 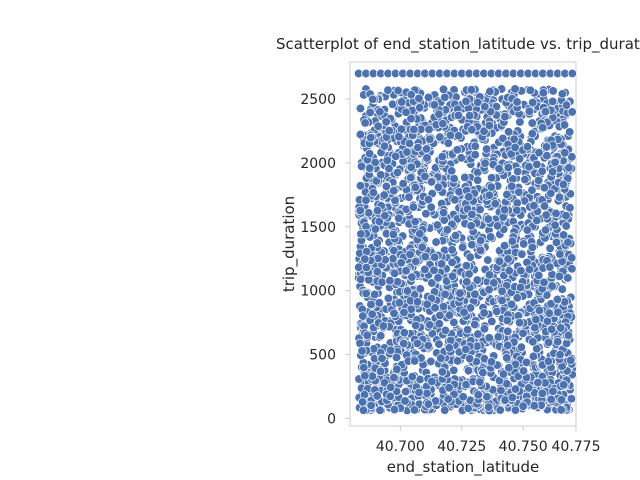 What do you see at coordinates (318, 228) in the screenshot?
I see `y-tick-label: 1500` at bounding box center [318, 228].